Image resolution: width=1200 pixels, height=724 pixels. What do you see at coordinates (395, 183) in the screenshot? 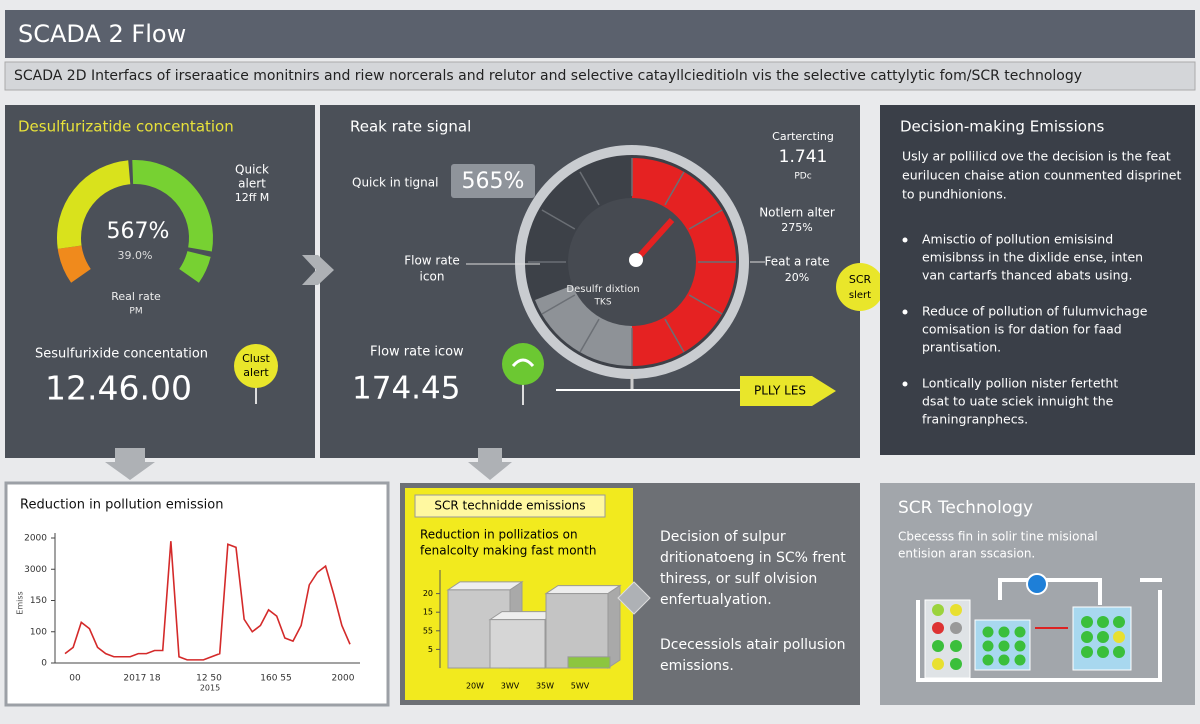
I see `signal-label: Quick in tignal` at bounding box center [395, 183].